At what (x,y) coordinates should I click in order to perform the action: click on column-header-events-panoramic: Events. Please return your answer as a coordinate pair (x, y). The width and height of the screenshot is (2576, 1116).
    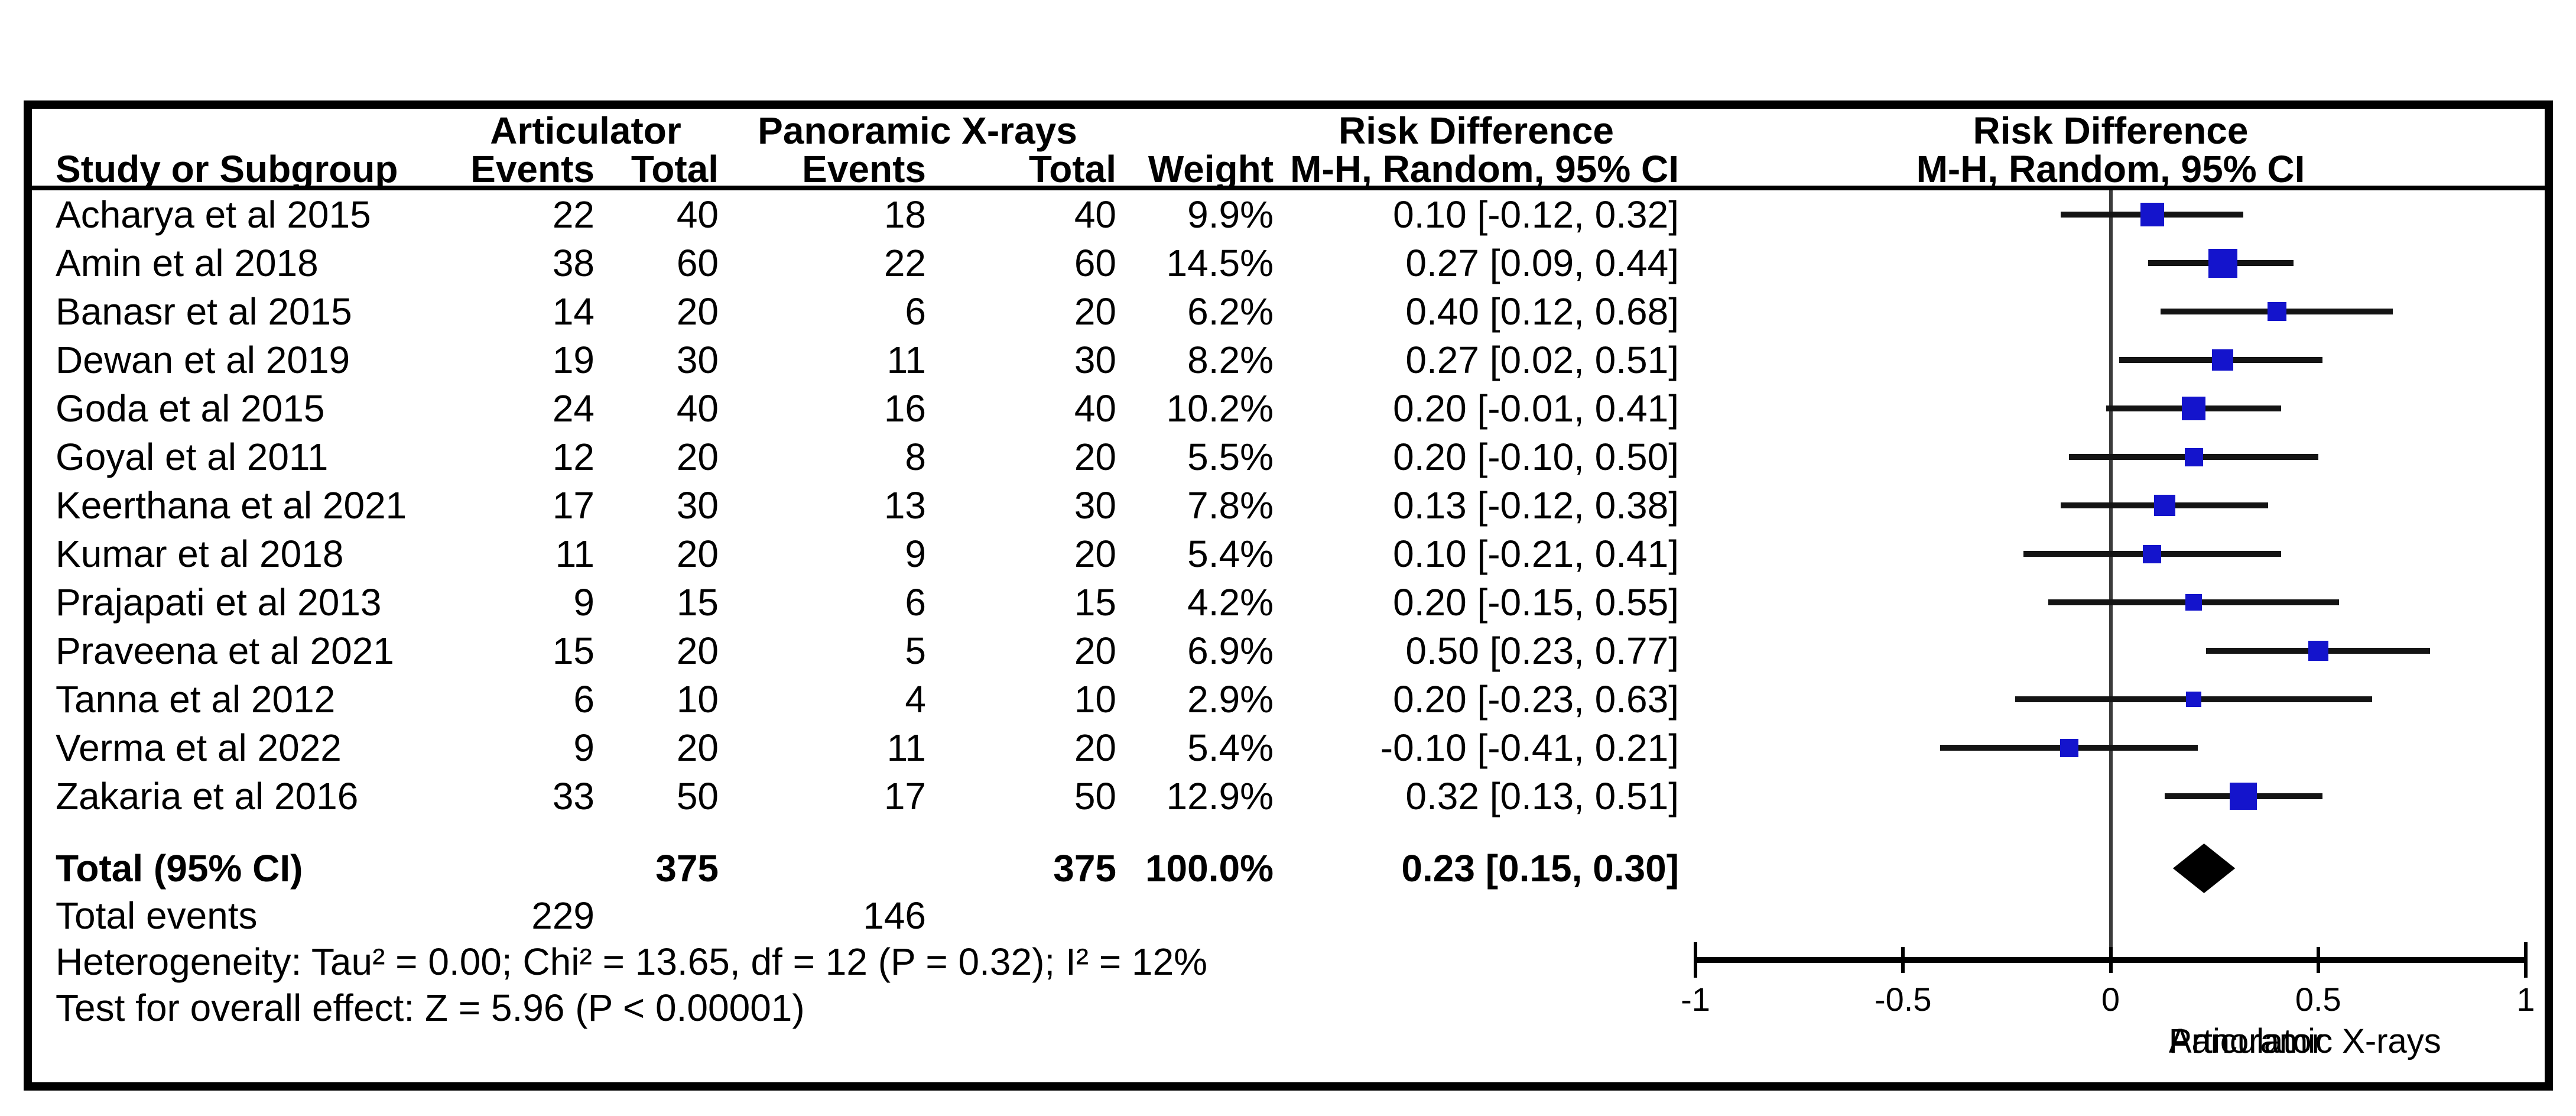
    Looking at the image, I should click on (864, 169).